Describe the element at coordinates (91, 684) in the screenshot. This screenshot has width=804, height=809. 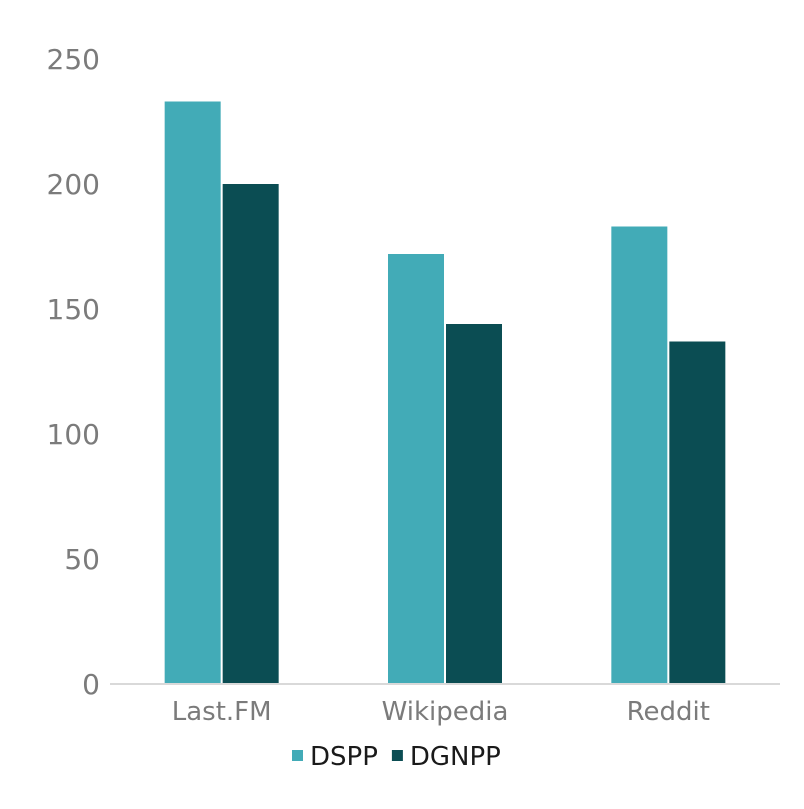
I see `y-tick-label: 0` at that location.